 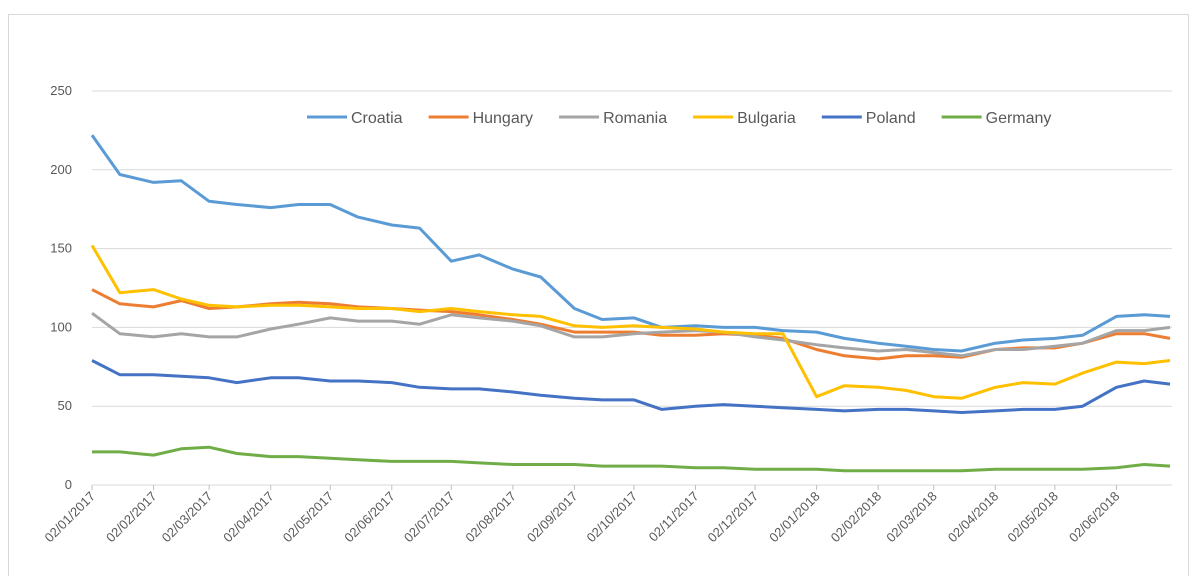 What do you see at coordinates (61, 90) in the screenshot?
I see `y-tick-label: 250` at bounding box center [61, 90].